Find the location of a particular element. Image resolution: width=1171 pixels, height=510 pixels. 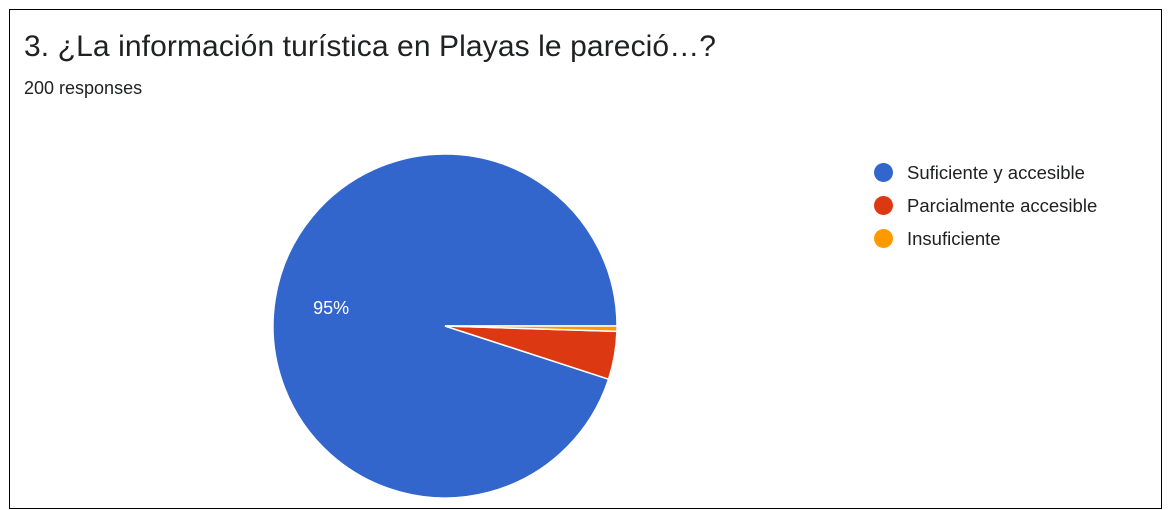

legend-label: Parcialmente accesible is located at coordinates (1002, 205).